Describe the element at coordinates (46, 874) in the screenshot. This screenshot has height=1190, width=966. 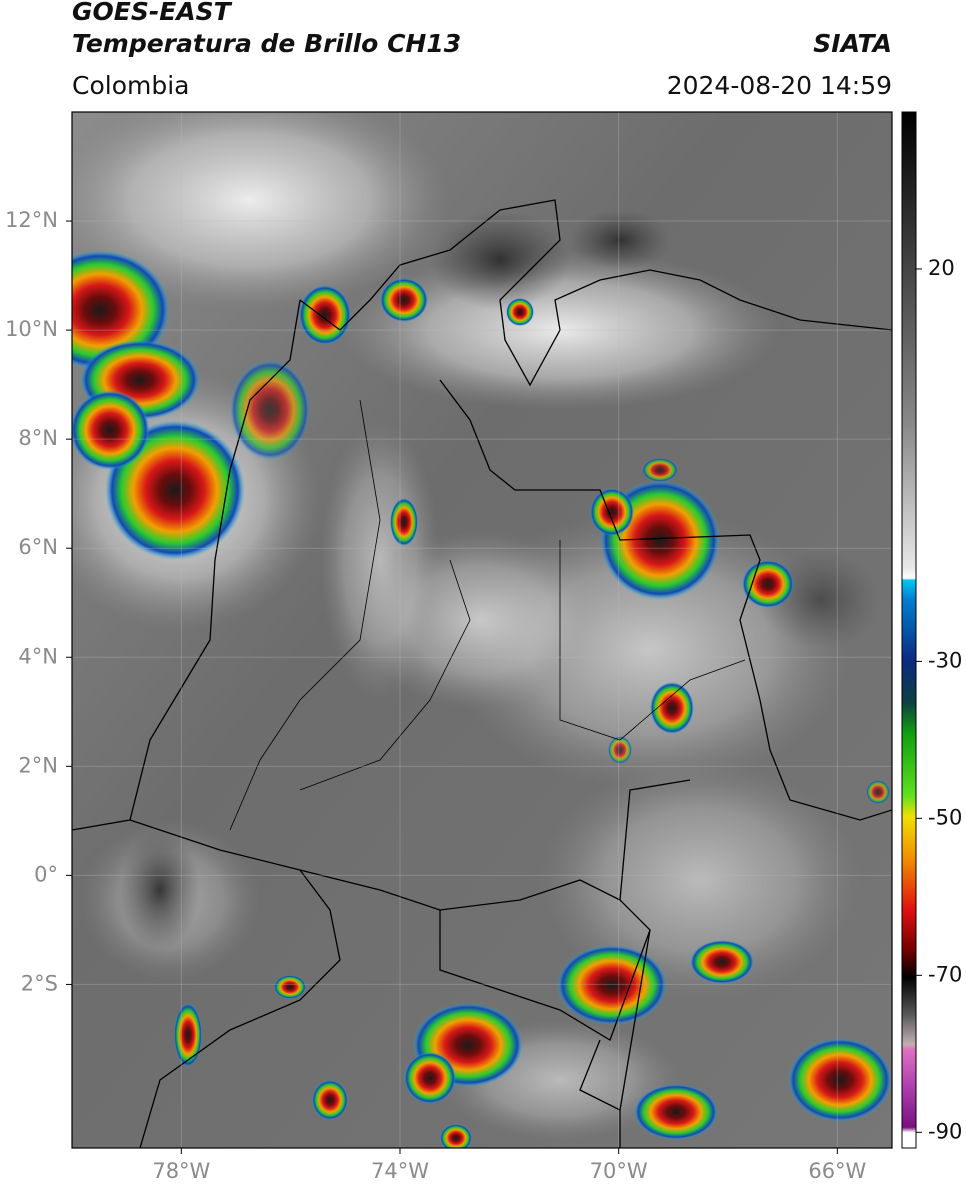
I see `lat-tick-label: 0°` at that location.